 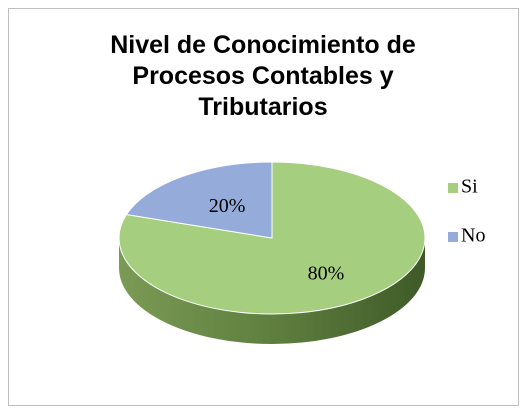 What do you see at coordinates (469, 187) in the screenshot?
I see `legend-label: Si` at bounding box center [469, 187].